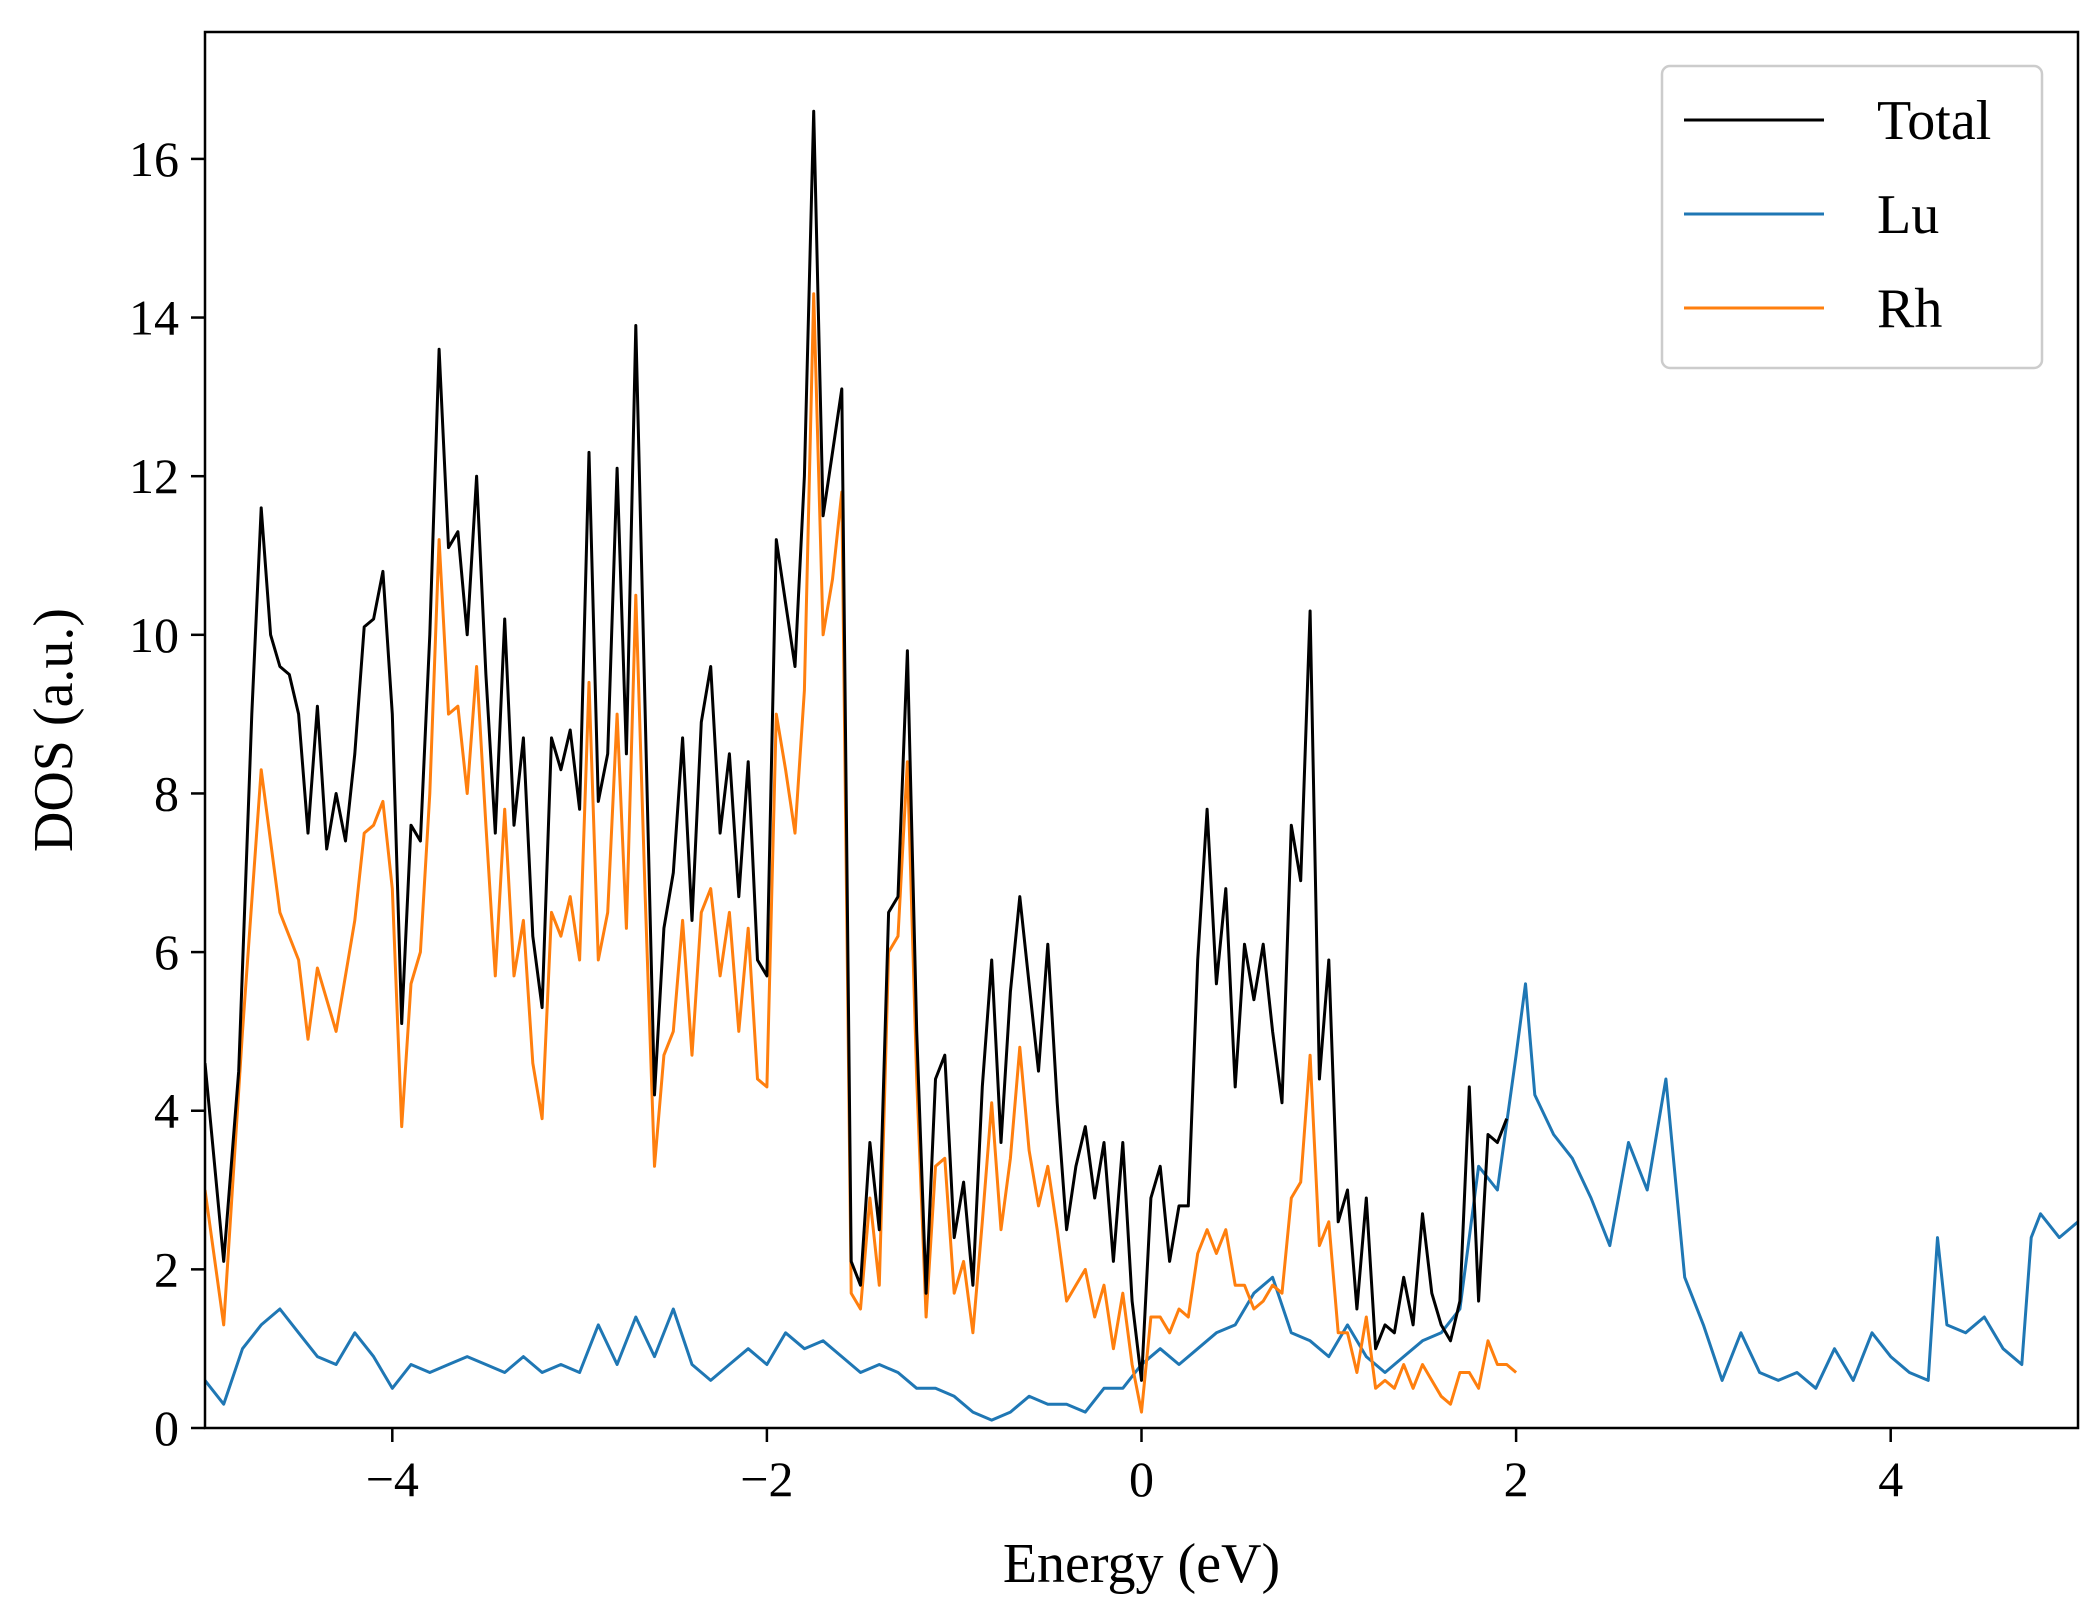  I want to click on x-tick-label: −2, so click(766, 1479).